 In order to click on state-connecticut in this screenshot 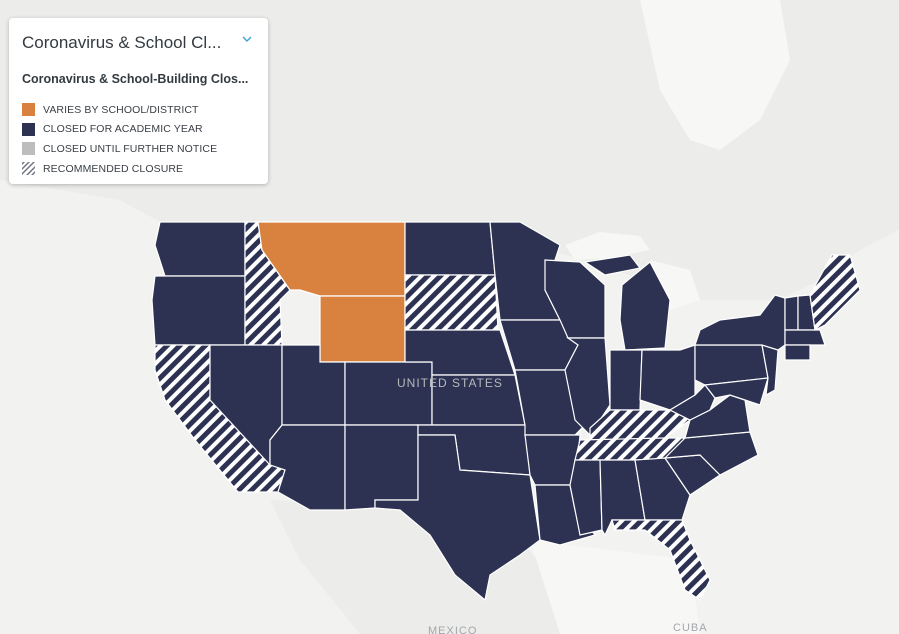, I will do `click(797, 352)`.